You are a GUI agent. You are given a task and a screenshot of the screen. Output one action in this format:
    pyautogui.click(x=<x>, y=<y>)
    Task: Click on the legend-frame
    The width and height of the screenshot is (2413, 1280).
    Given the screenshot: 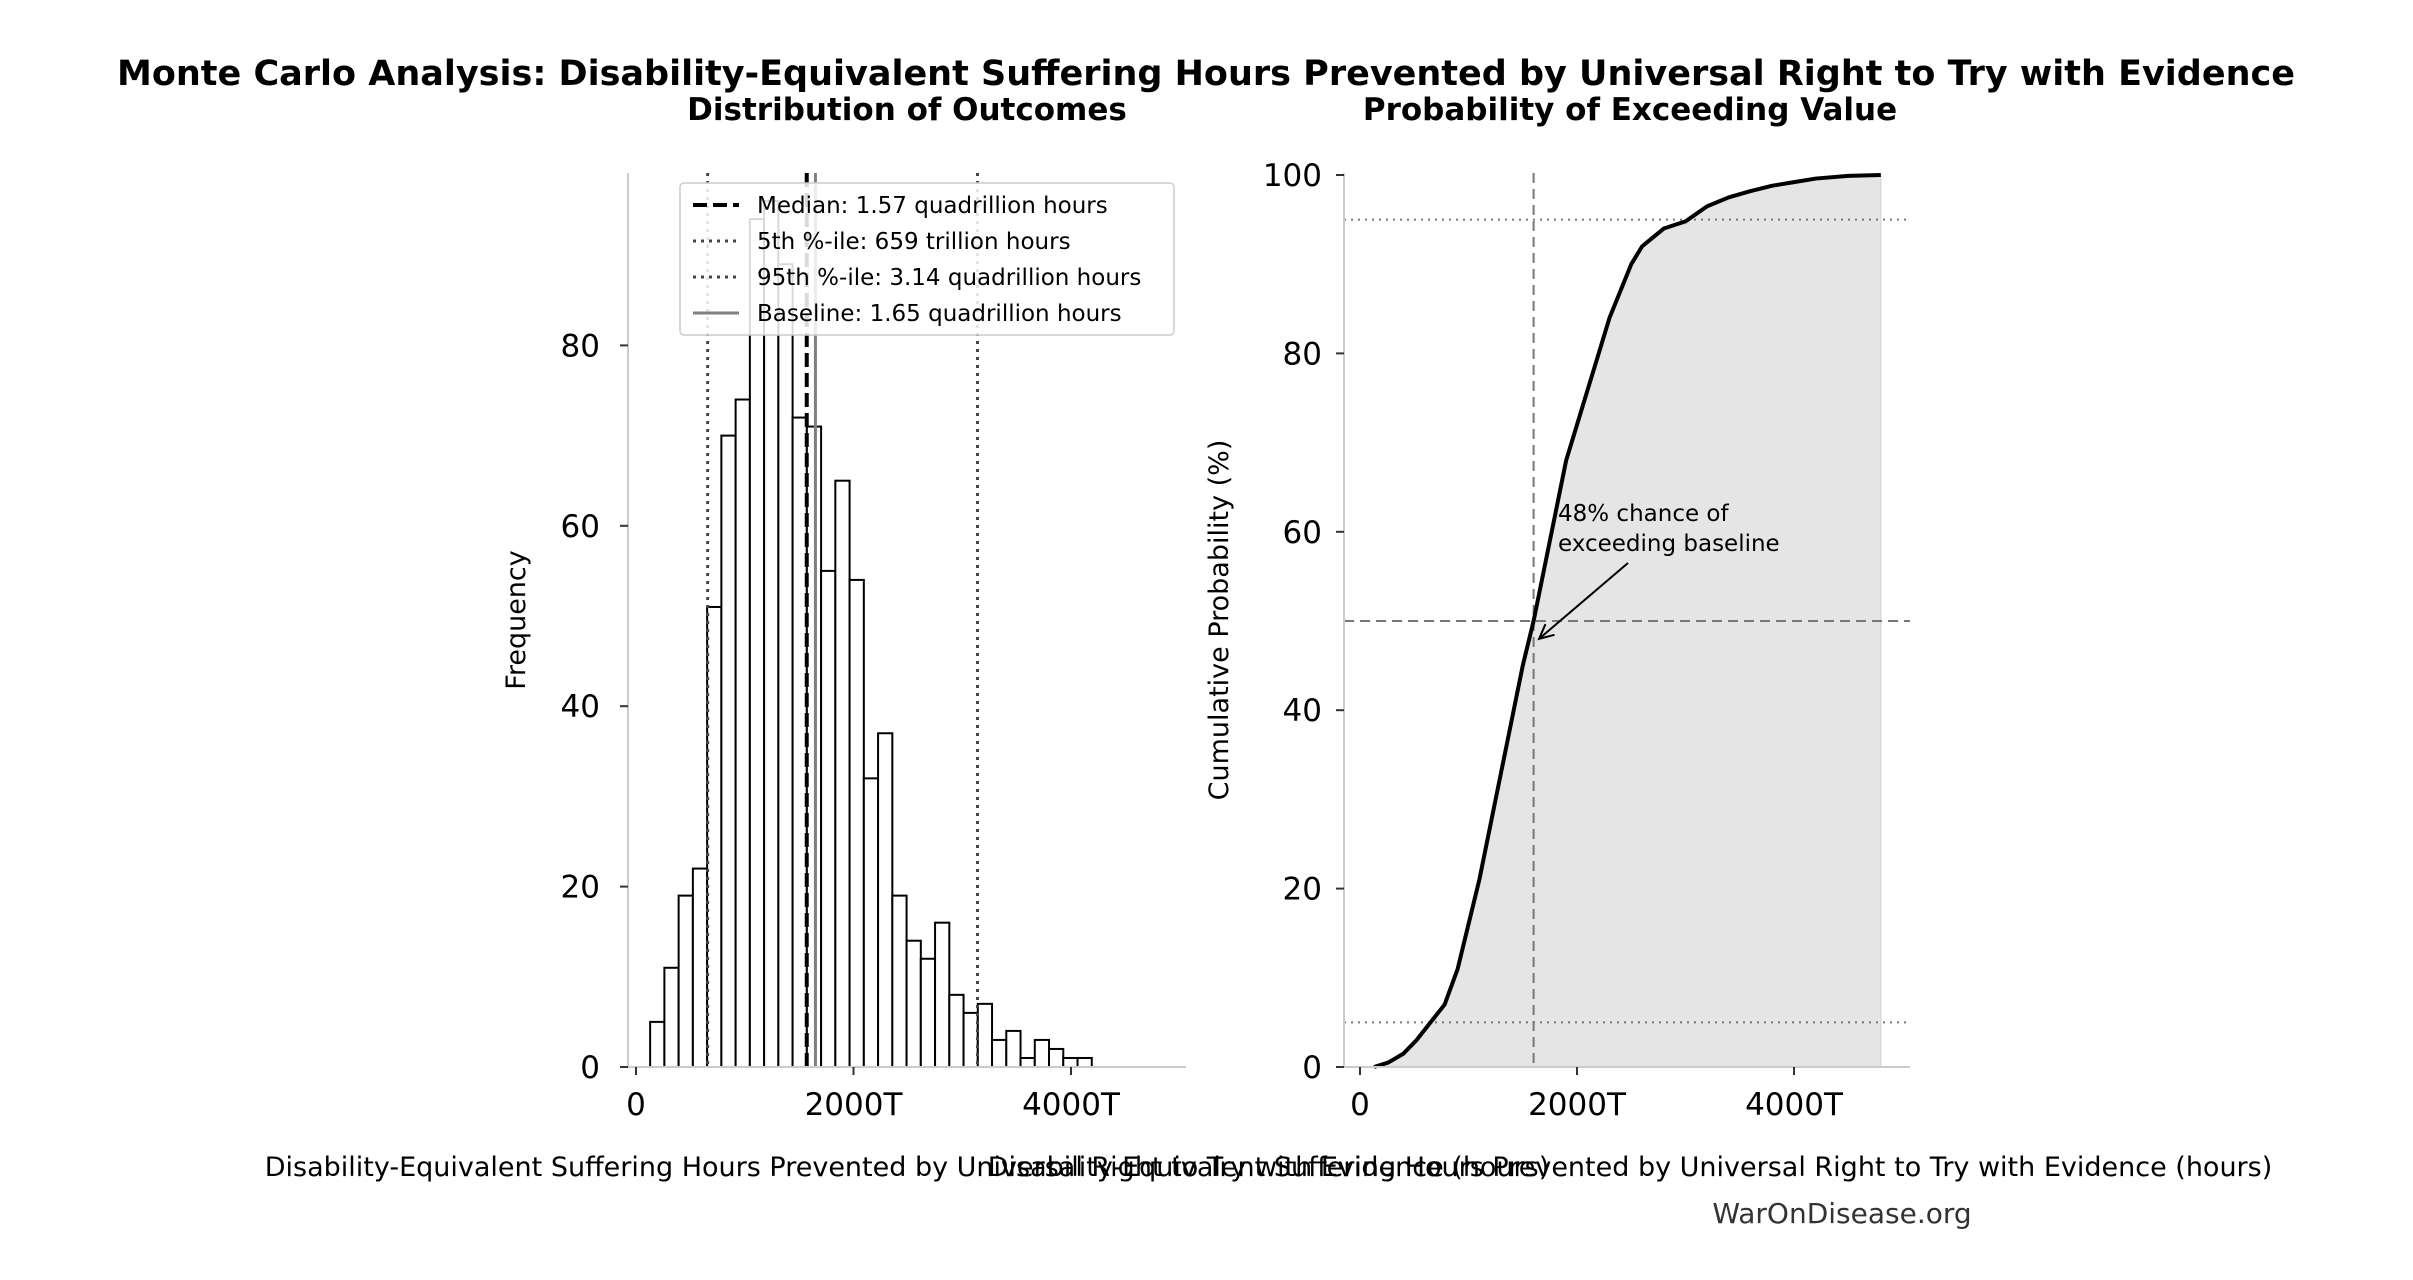 What is the action you would take?
    pyautogui.click(x=927, y=259)
    